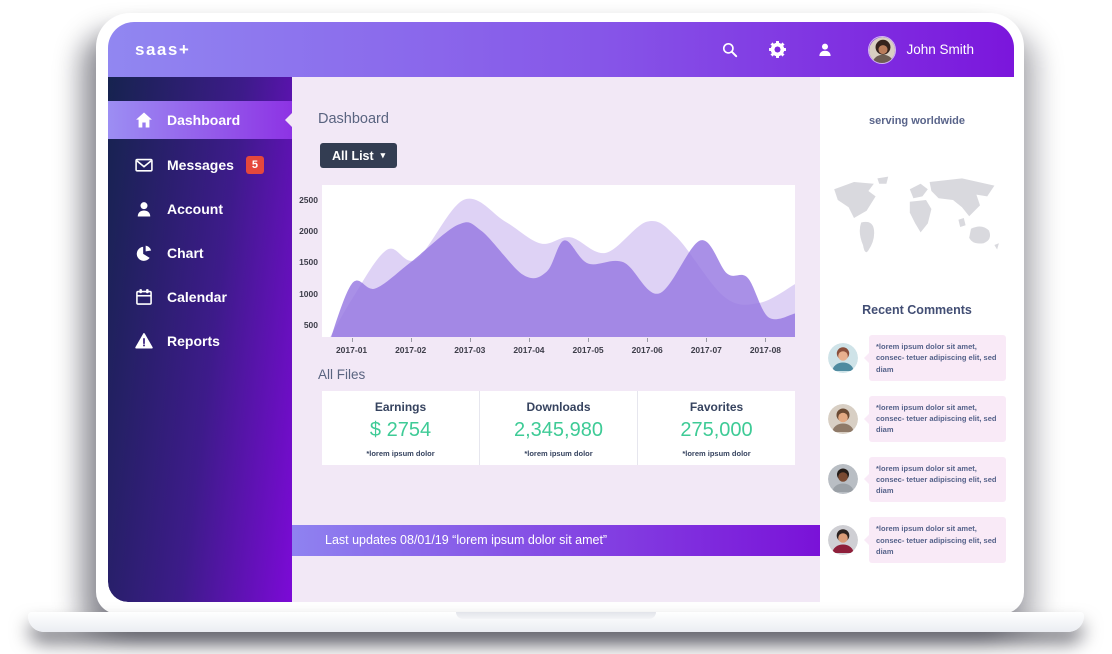  What do you see at coordinates (730, 50) in the screenshot?
I see `search-icon` at bounding box center [730, 50].